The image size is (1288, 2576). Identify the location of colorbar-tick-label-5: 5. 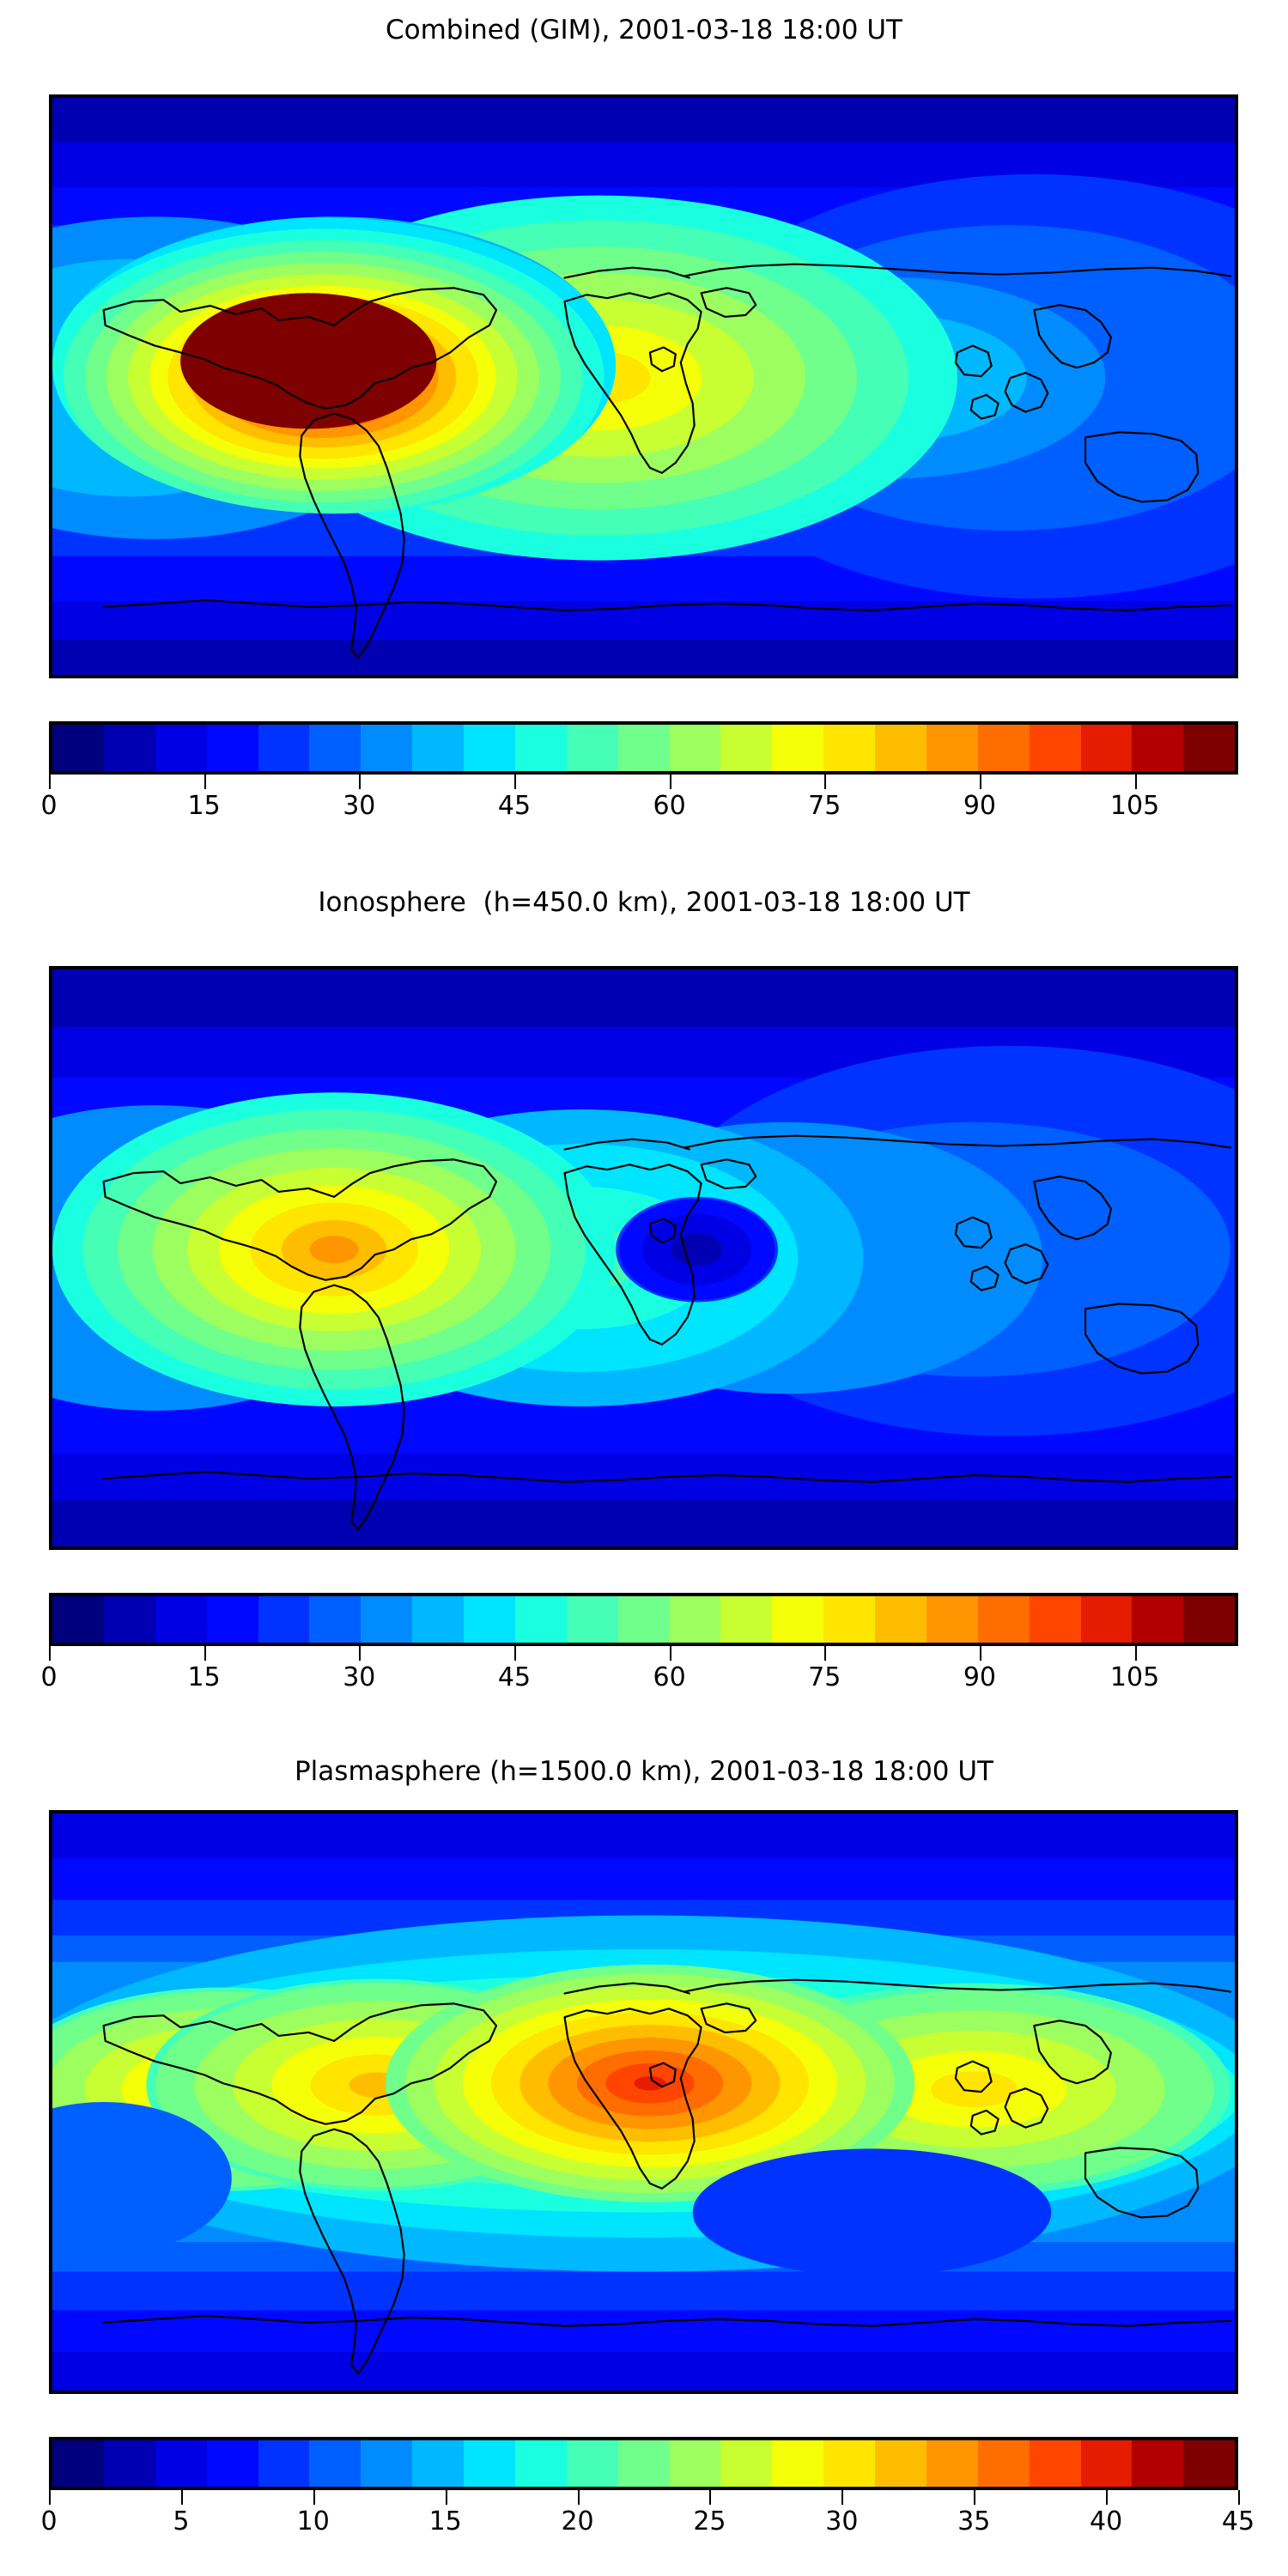
(181, 2522).